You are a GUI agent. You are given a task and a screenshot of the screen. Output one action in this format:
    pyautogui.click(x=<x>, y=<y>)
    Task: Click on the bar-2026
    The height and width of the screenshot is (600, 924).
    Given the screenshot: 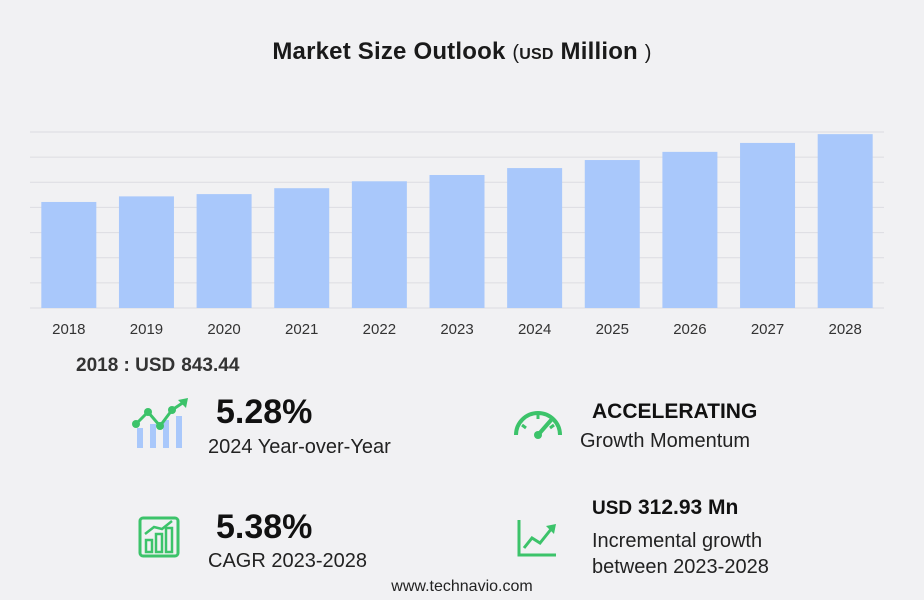 What is the action you would take?
    pyautogui.click(x=690, y=229)
    